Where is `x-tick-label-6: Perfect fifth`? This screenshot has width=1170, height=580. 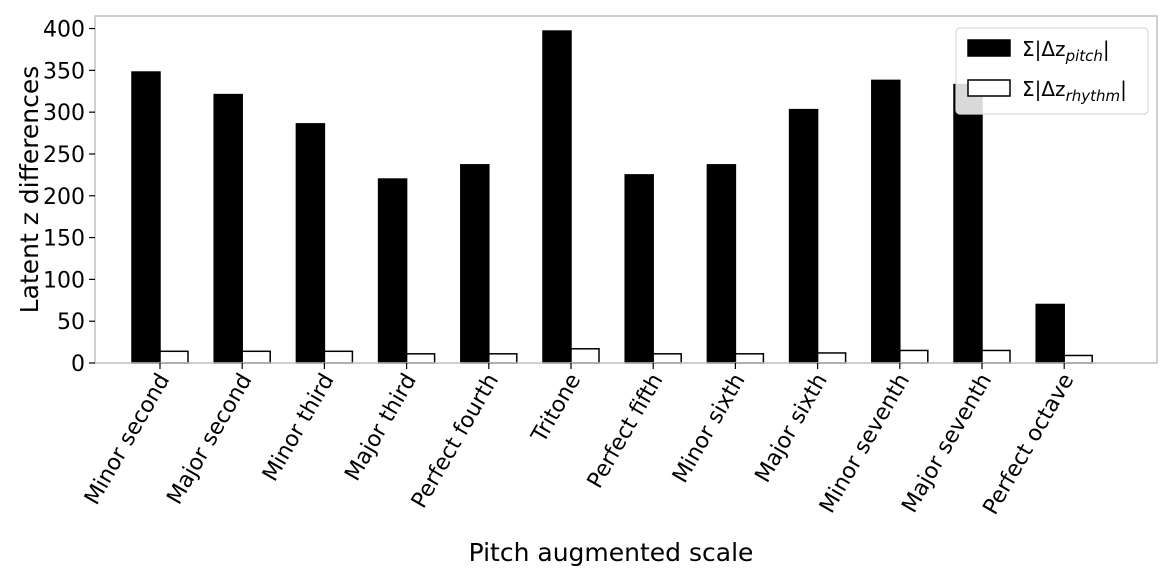 x-tick-label-6: Perfect fifth is located at coordinates (626, 431).